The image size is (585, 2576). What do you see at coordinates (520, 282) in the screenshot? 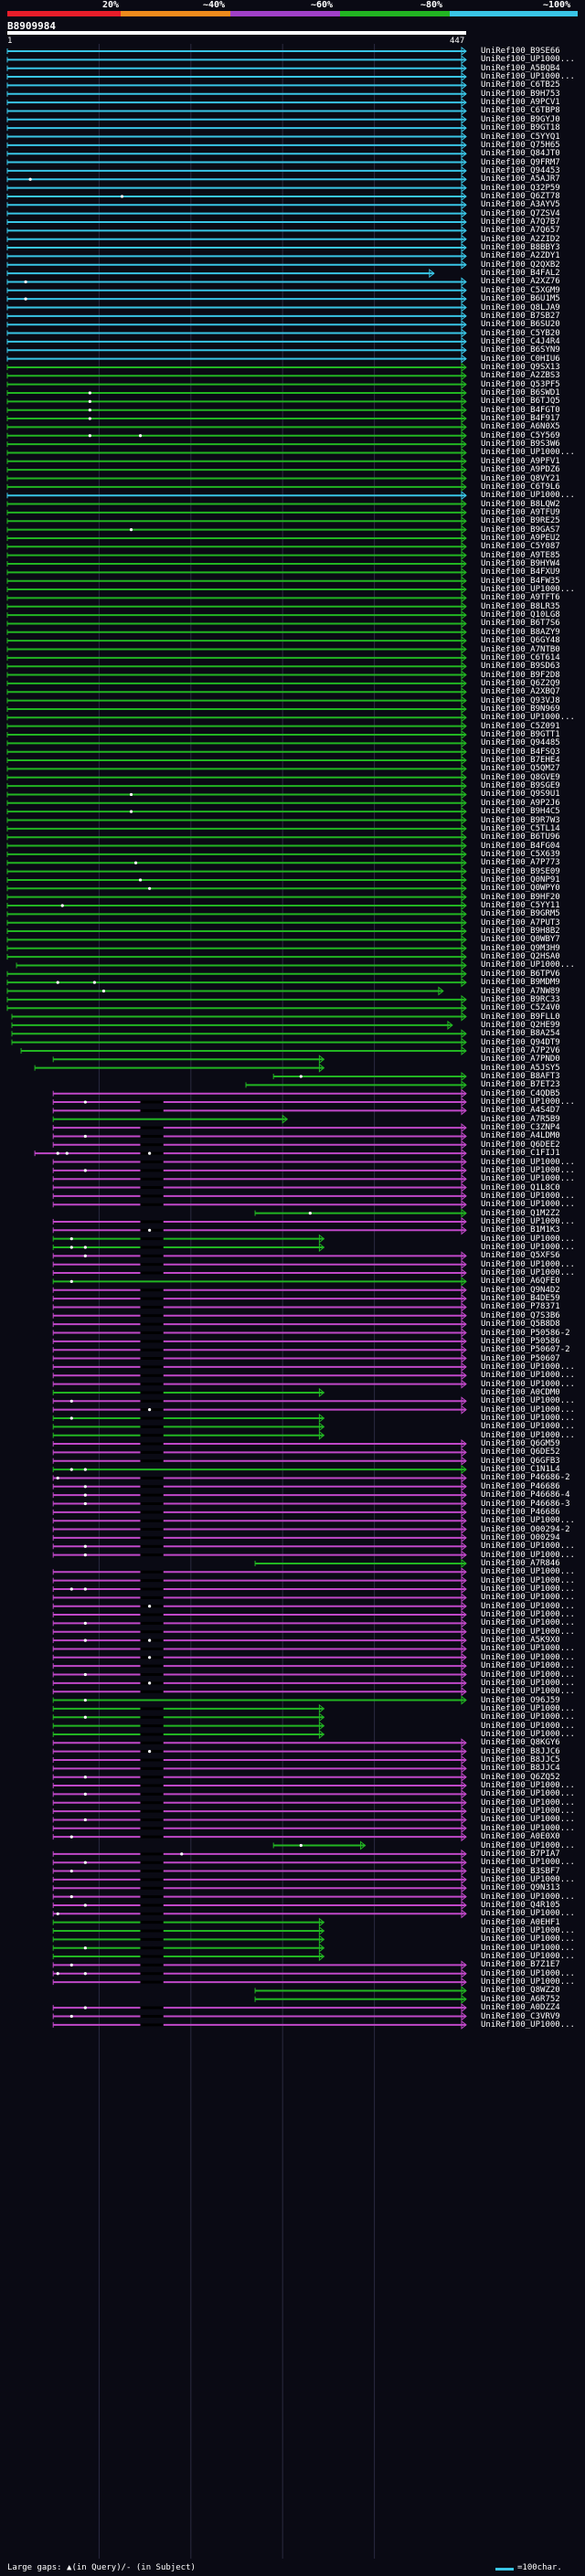
I see `hit-label: UniRef100_A2XZ76` at bounding box center [520, 282].